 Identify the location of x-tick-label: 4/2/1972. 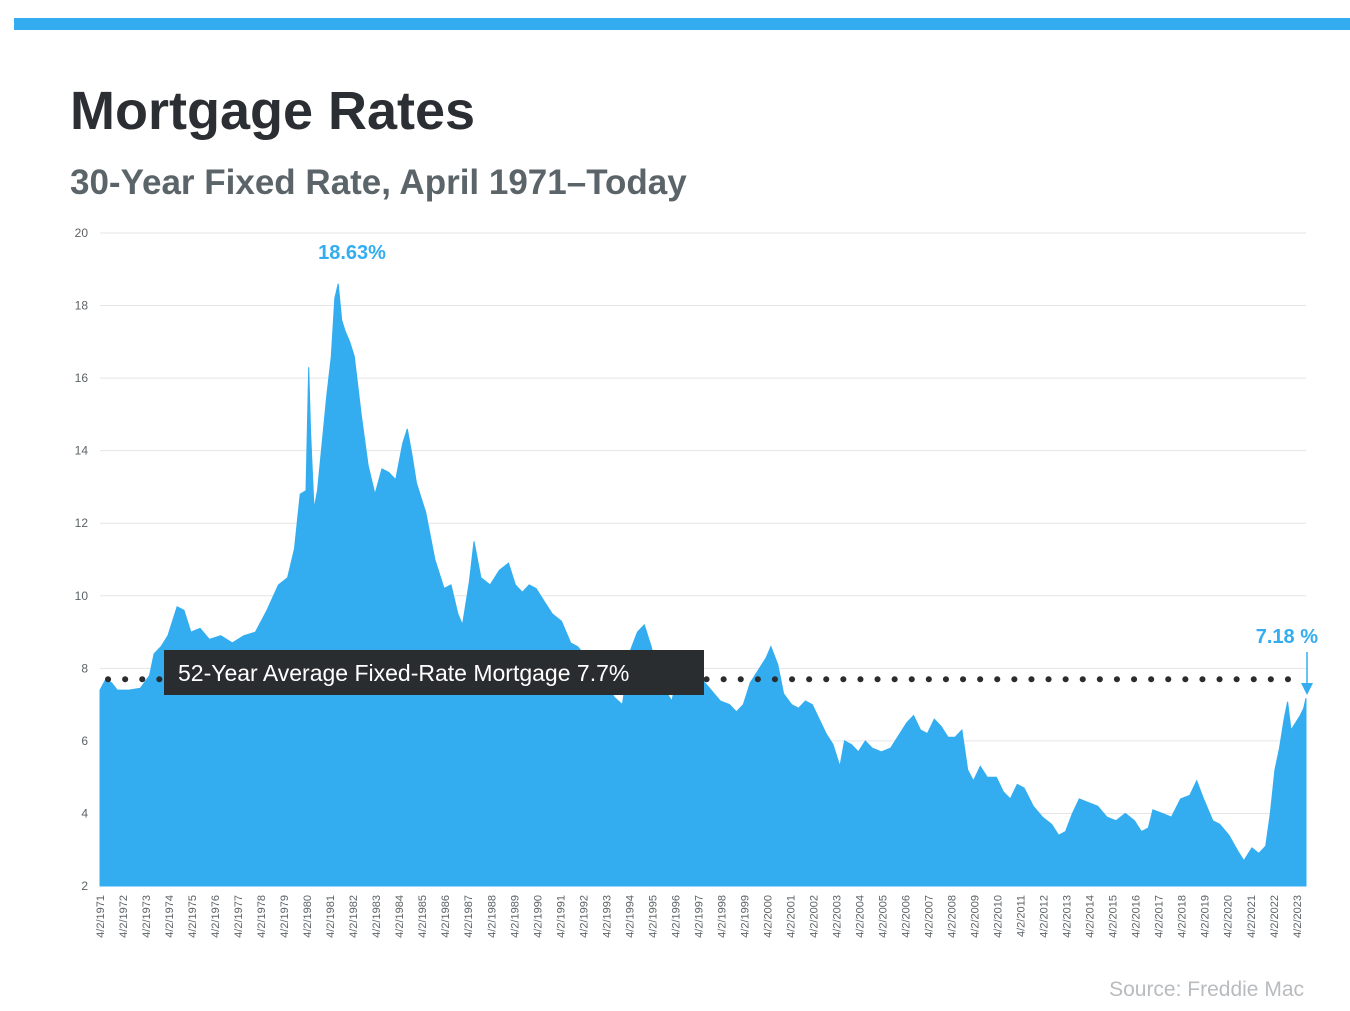
(124, 916).